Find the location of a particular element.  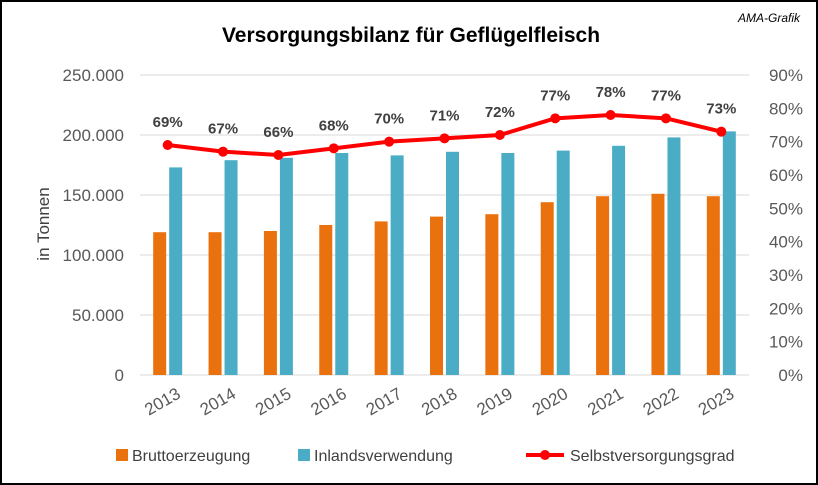

data-label: 69% is located at coordinates (168, 122).